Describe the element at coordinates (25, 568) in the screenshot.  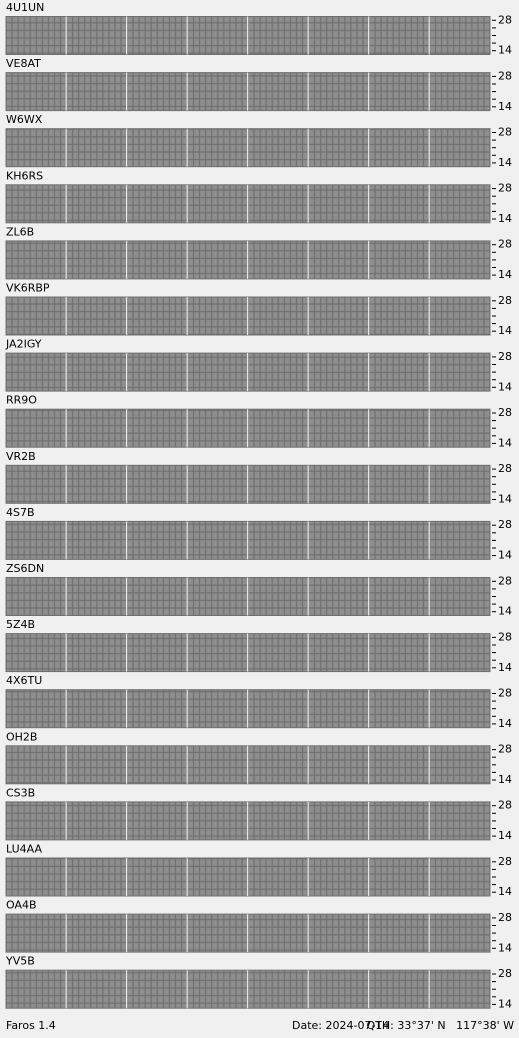
I see `station-name: ZS6DN` at that location.